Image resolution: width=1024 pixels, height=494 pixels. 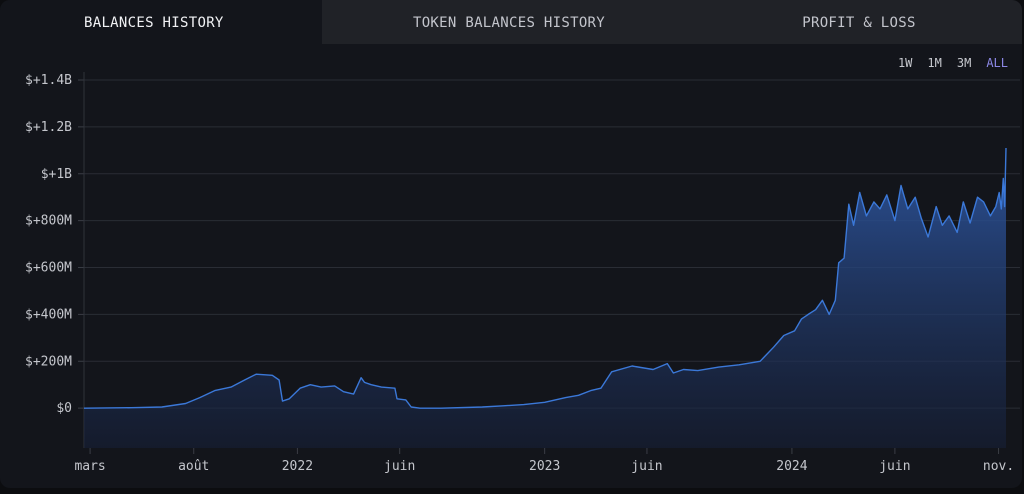 What do you see at coordinates (998, 466) in the screenshot?
I see `x-tick-label: nov.` at bounding box center [998, 466].